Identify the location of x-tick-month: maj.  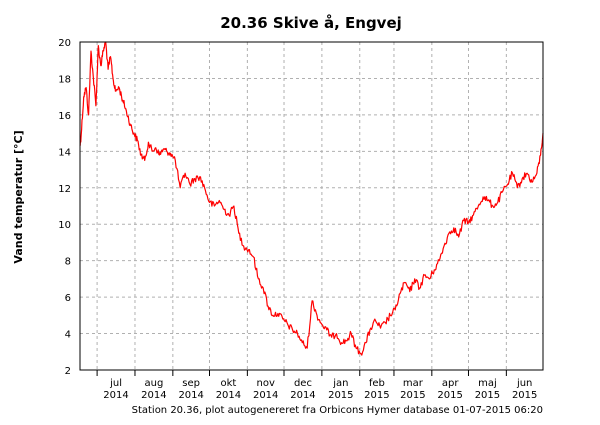
(487, 383).